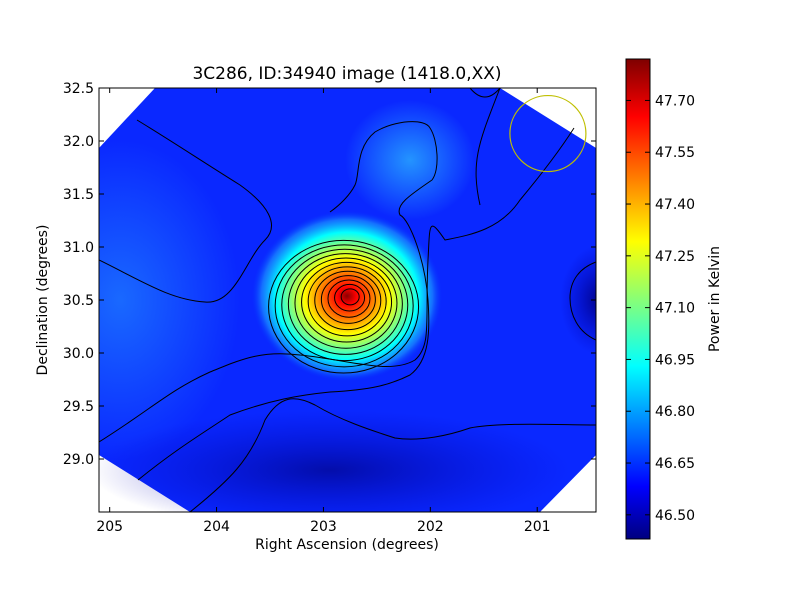 This screenshot has height=604, width=800. I want to click on y-tick-label: 29.0, so click(78, 460).